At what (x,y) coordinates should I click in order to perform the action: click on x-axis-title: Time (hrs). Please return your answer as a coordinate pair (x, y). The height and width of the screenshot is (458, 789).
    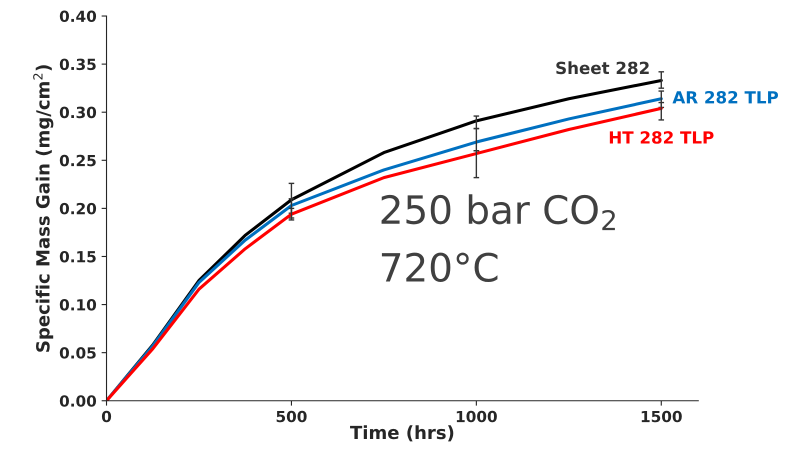
    Looking at the image, I should click on (402, 433).